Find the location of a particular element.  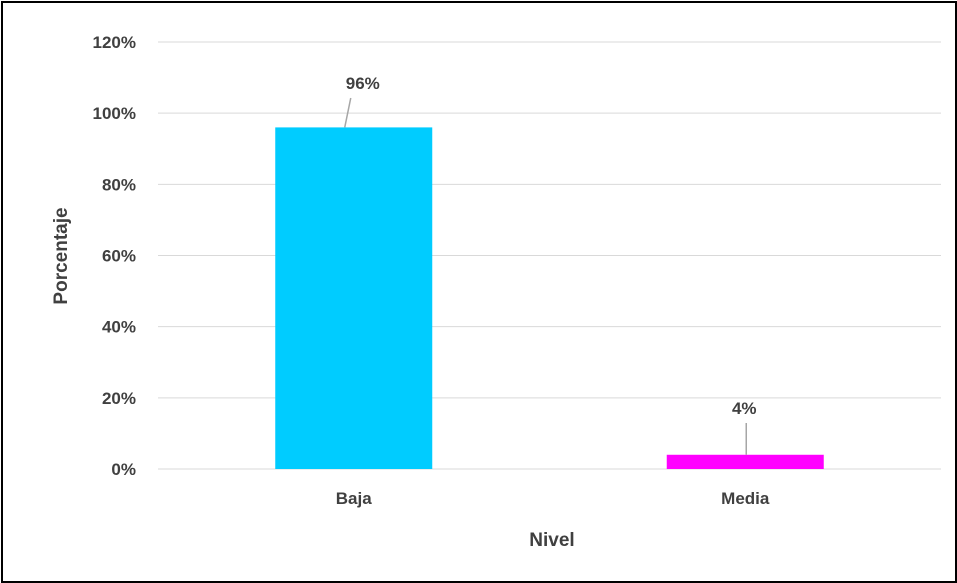

y-tick-label: 80% is located at coordinates (119, 184).